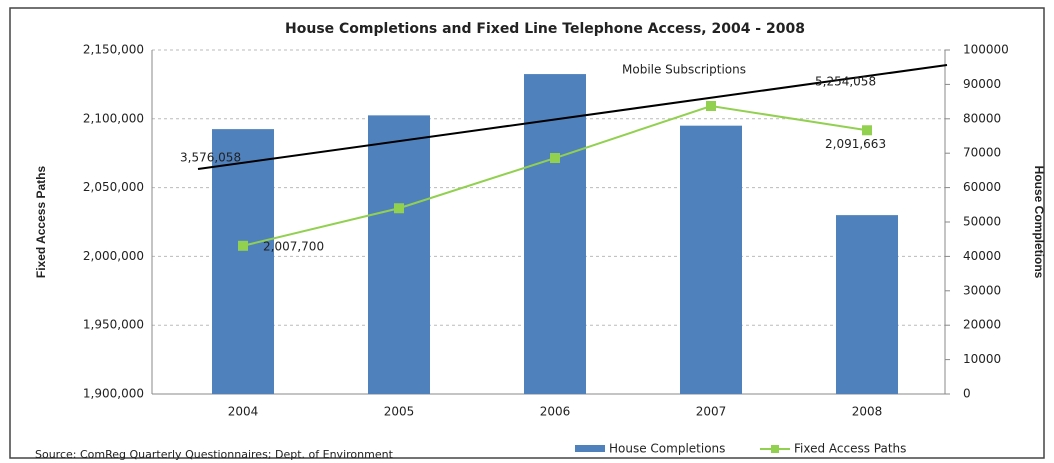 Image resolution: width=1054 pixels, height=463 pixels. Describe the element at coordinates (986, 50) in the screenshot. I see `y2-tick-label: 100000` at that location.